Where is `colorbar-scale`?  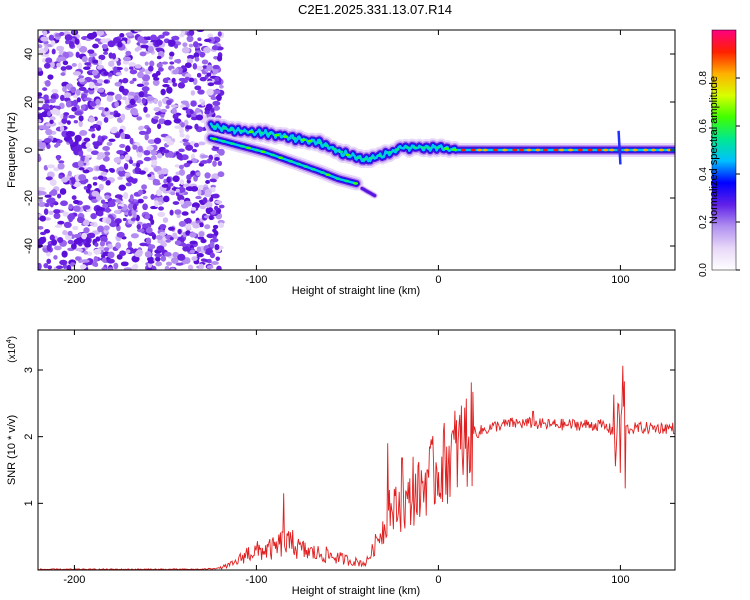
colorbar-scale is located at coordinates (724, 150).